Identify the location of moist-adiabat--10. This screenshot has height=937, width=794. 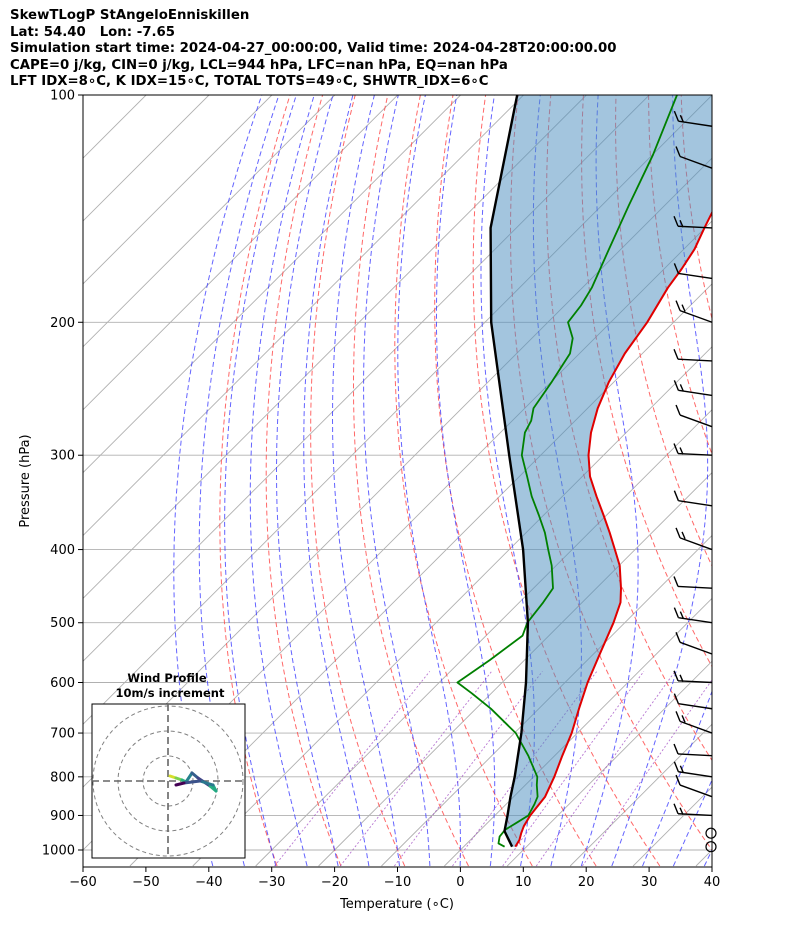
(366, 481).